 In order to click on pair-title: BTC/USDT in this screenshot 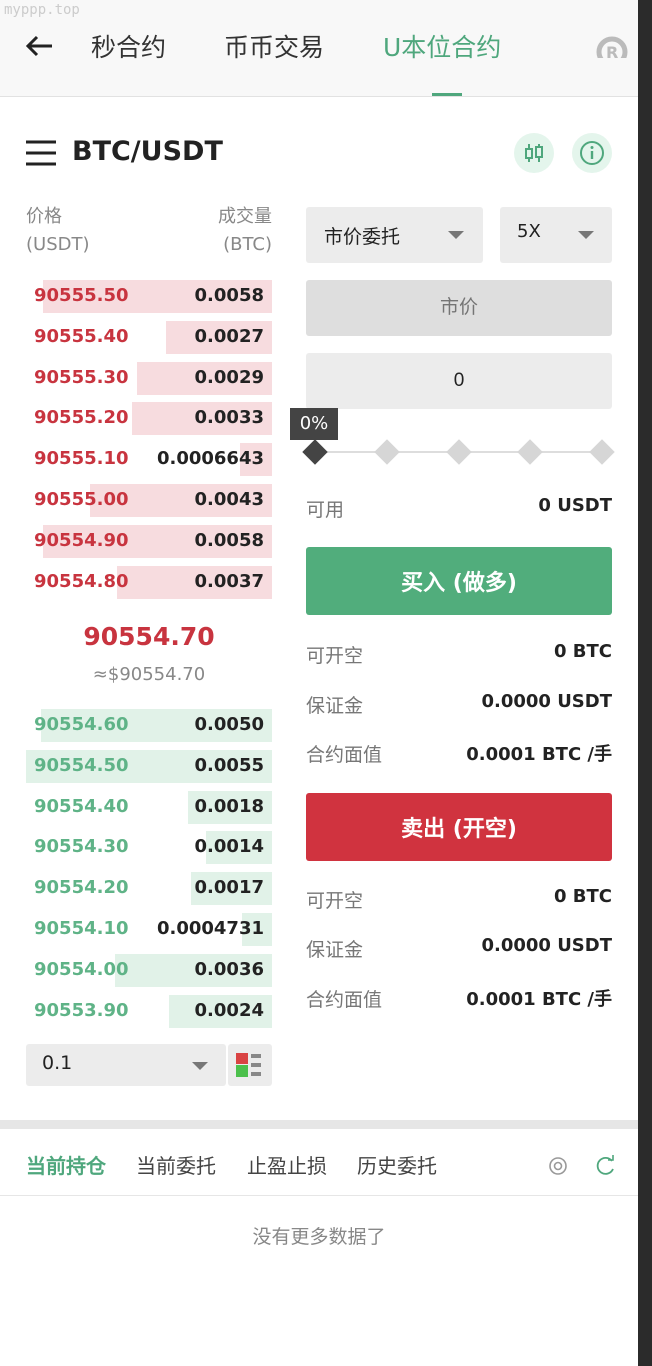, I will do `click(147, 151)`.